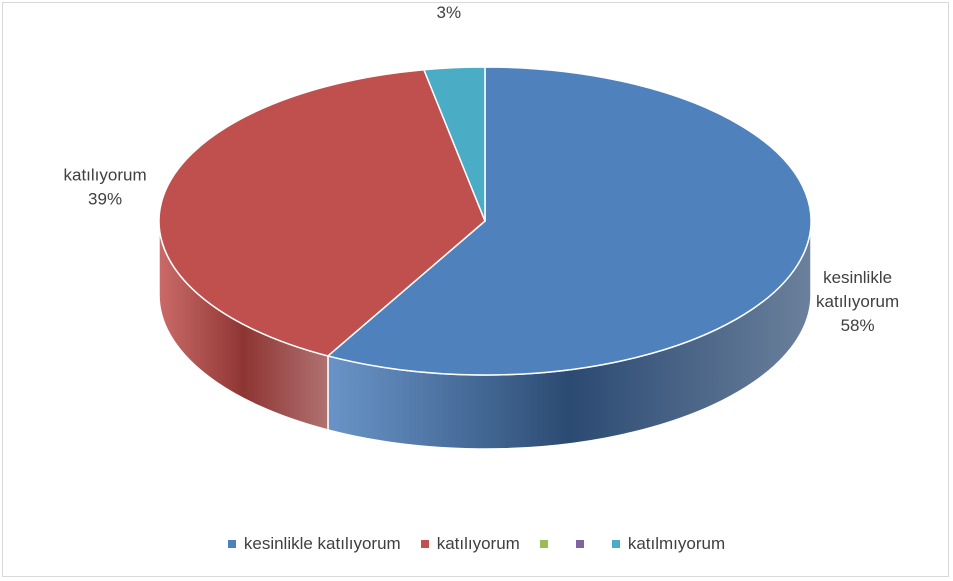 Image resolution: width=953 pixels, height=581 pixels. What do you see at coordinates (104, 187) in the screenshot?
I see `data-label-1: katılıyorum 39%` at bounding box center [104, 187].